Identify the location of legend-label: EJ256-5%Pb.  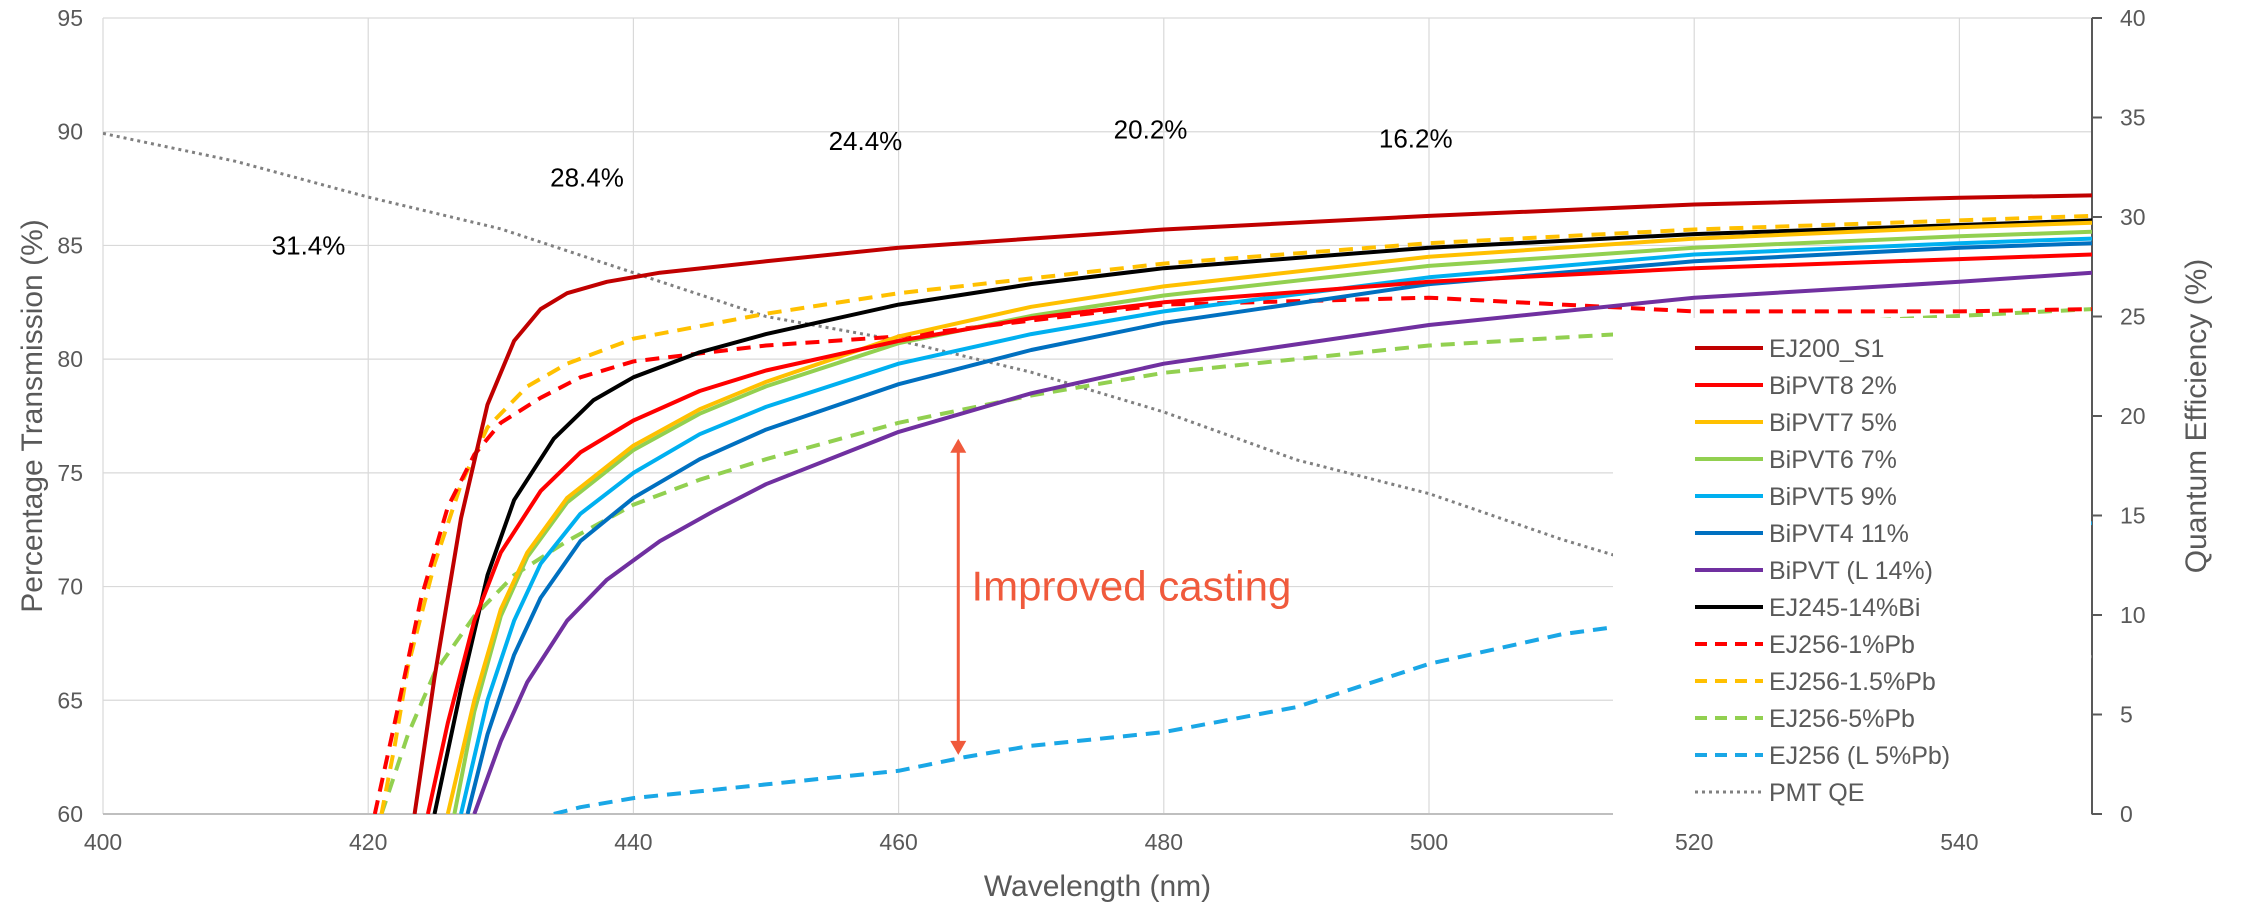
(1842, 719).